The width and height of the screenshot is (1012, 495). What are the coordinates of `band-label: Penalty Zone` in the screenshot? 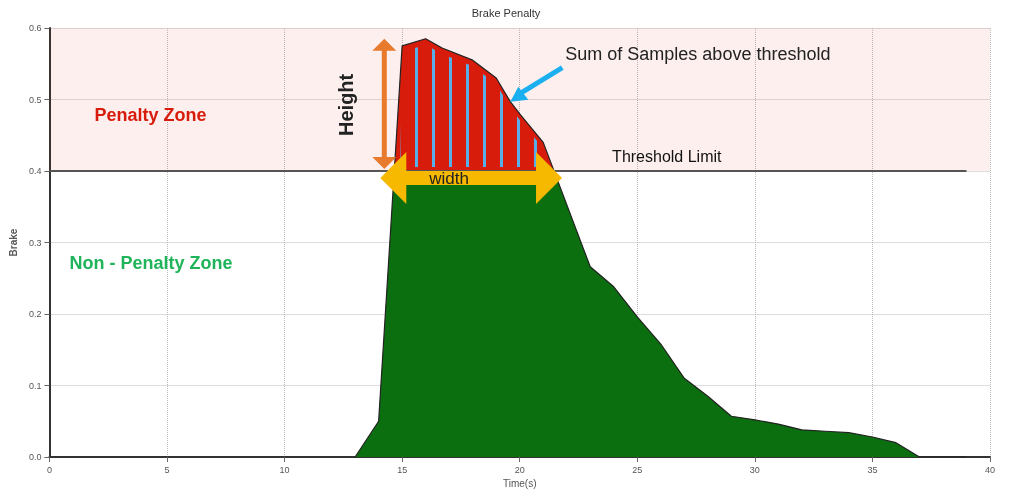 It's located at (150, 114).